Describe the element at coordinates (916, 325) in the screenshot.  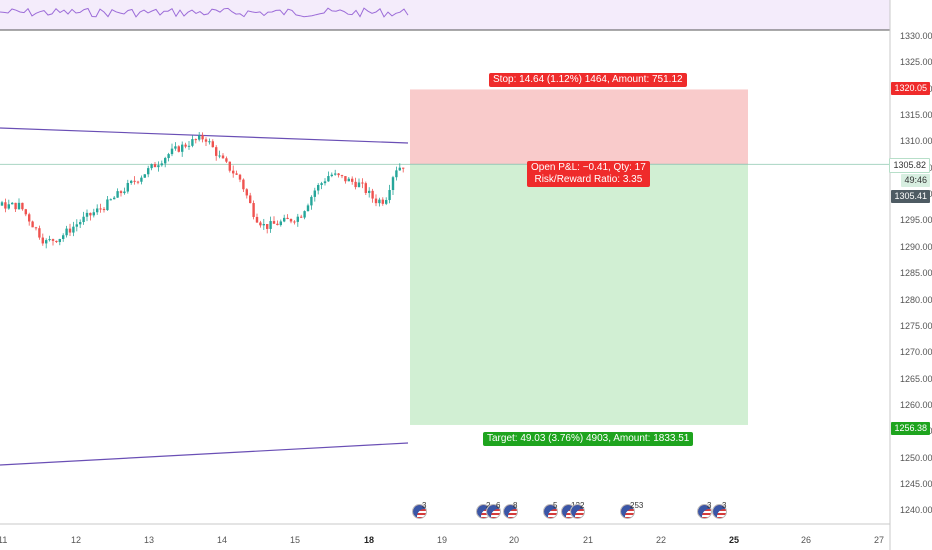
I see `price-tick-label: 1275.00` at that location.